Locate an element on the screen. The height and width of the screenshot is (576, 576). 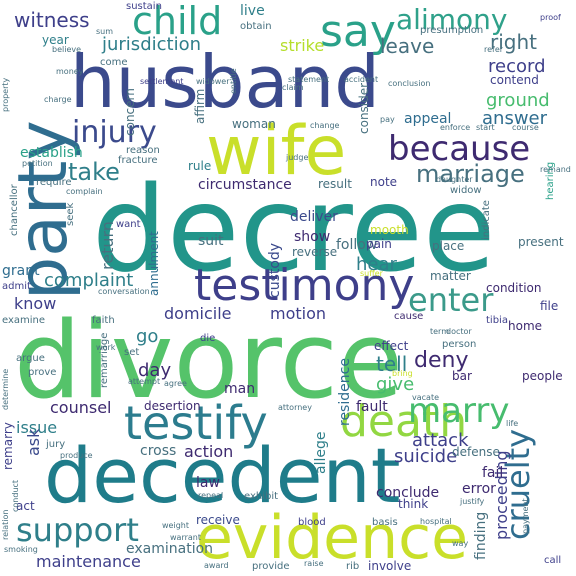
word-deliver: deliver is located at coordinates (314, 217).